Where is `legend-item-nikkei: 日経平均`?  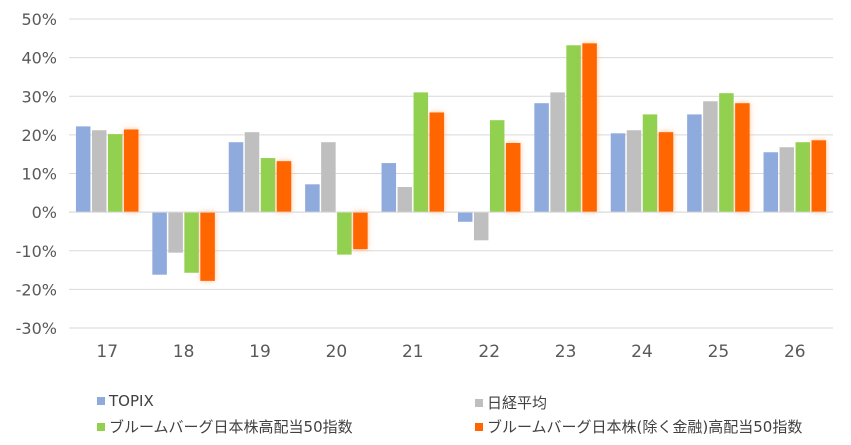 legend-item-nikkei: 日経平均 is located at coordinates (511, 402).